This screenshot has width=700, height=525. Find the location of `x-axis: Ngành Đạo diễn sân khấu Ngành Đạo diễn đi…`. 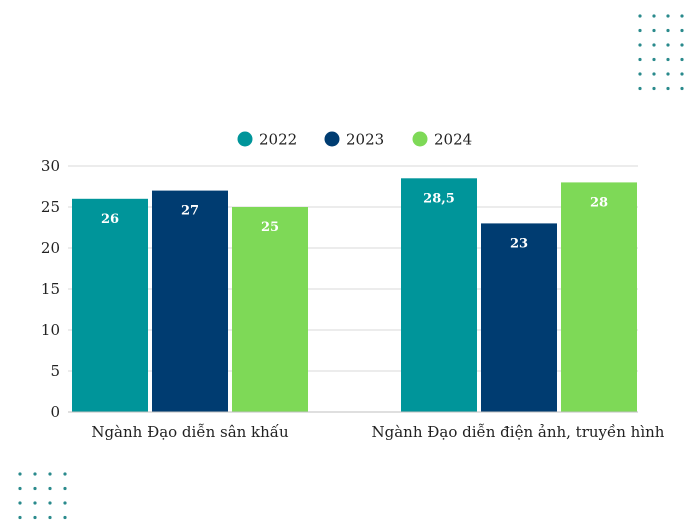

x-axis: Ngành Đạo diễn sân khấu Ngành Đạo diễn đi… is located at coordinates (366, 426).